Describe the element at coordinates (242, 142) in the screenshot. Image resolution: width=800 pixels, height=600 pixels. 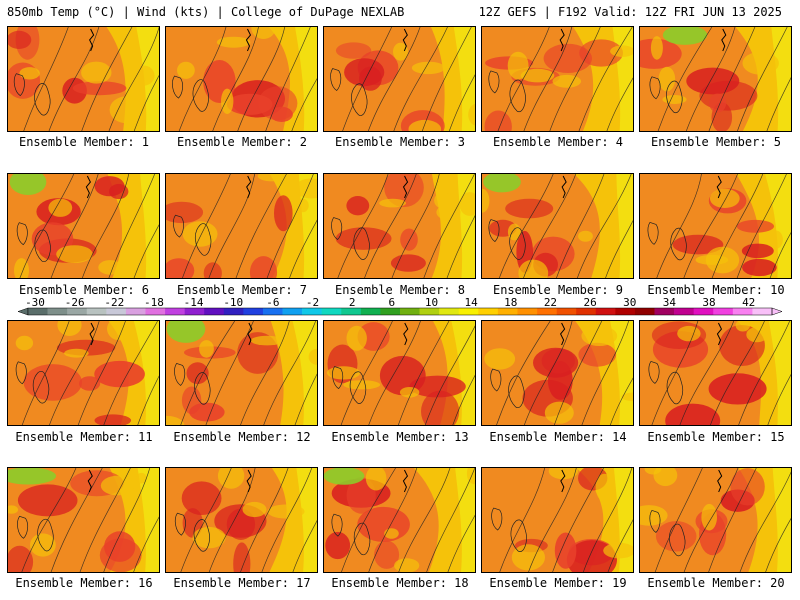
I see `ensemble-member-label: Ensemble Member: 2` at that location.